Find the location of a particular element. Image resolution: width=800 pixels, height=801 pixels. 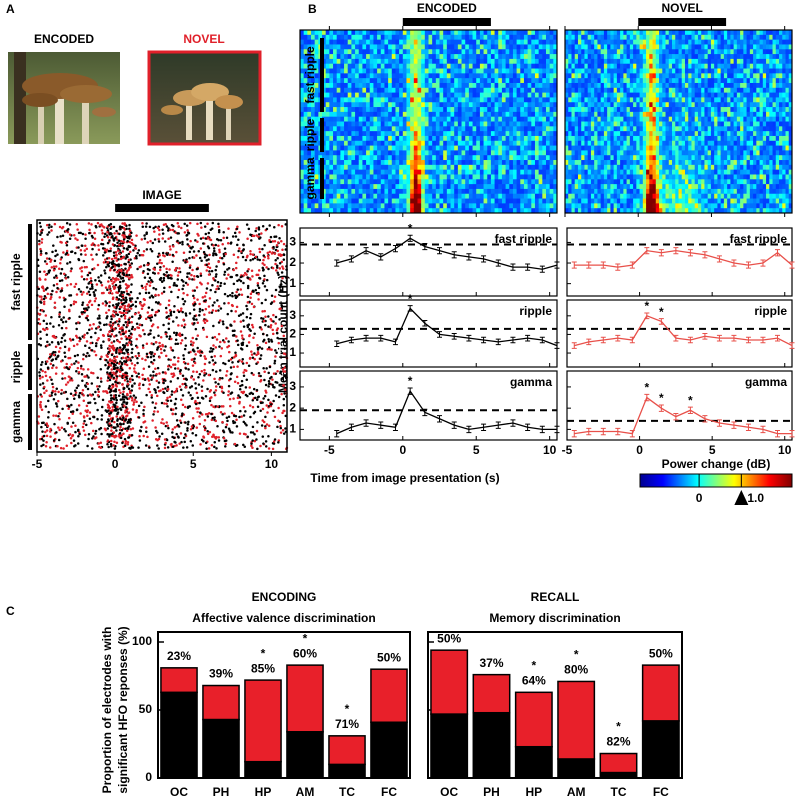

stimulus-label: NOVEL is located at coordinates (203, 39).